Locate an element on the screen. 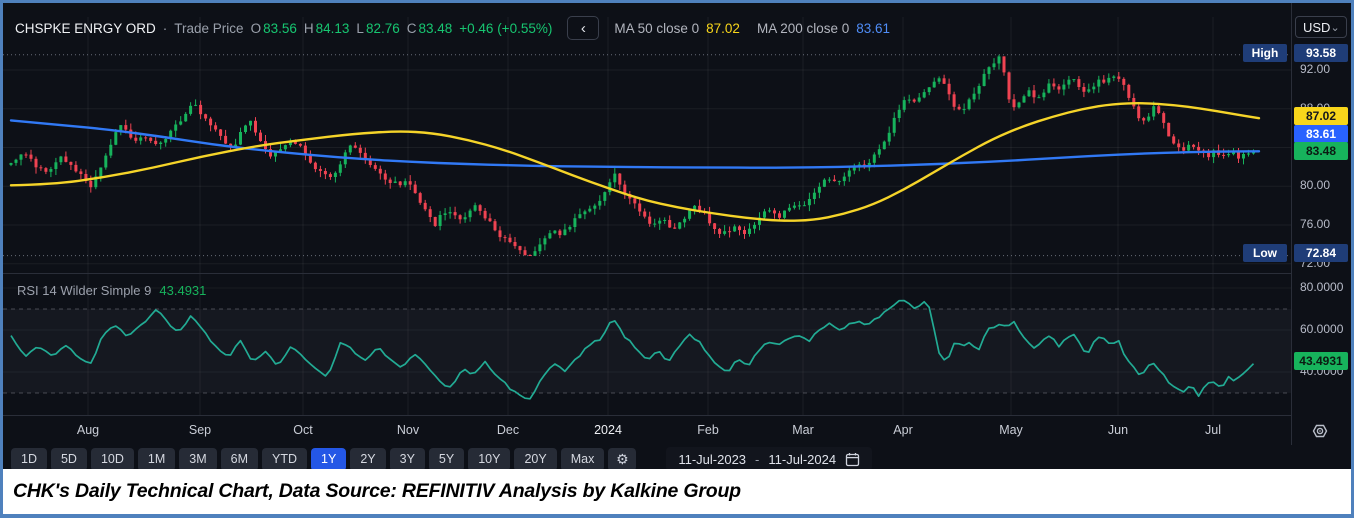 The image size is (1354, 518). range-buttons: 1D 5D 10D 1M 3M 6M YTD 1Y 2Y 3Y 5Y 10Y 20Y Max is located at coordinates (308, 458).